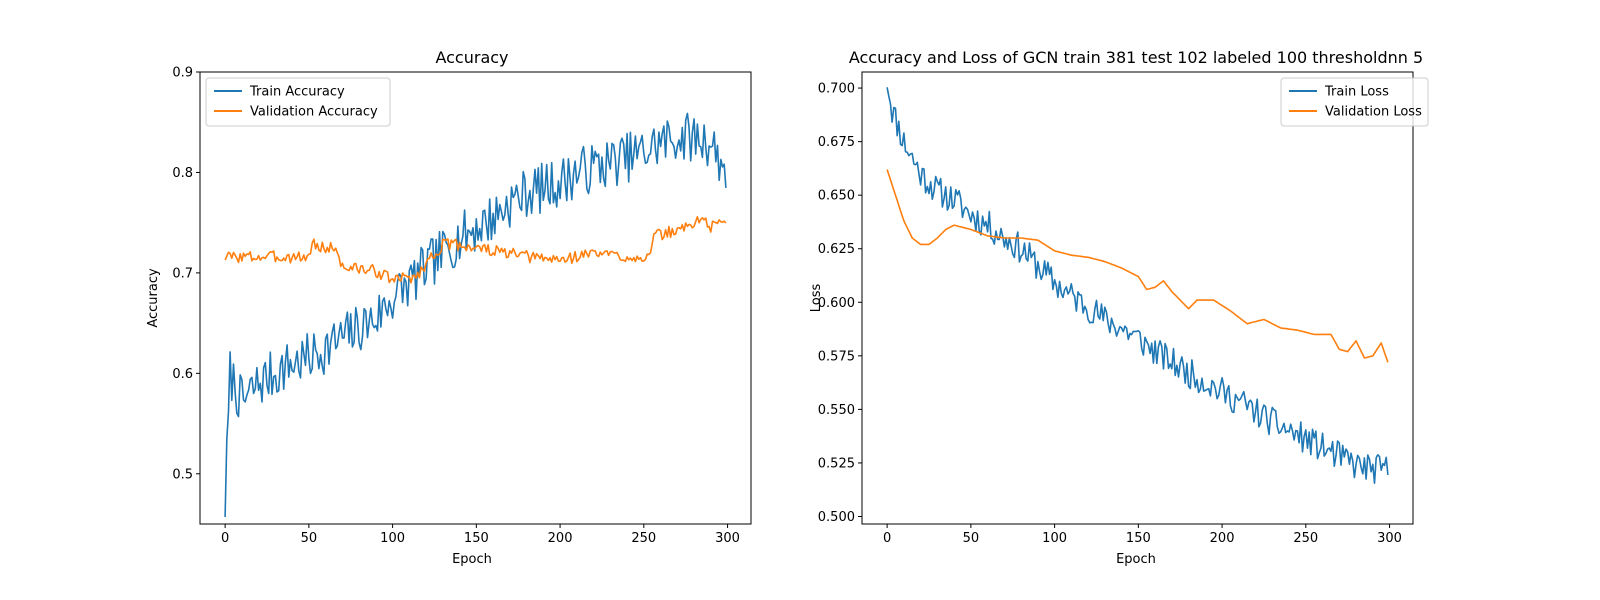 The height and width of the screenshot is (600, 1600). What do you see at coordinates (836, 249) in the screenshot?
I see `y-tick-label: 0.625` at bounding box center [836, 249].